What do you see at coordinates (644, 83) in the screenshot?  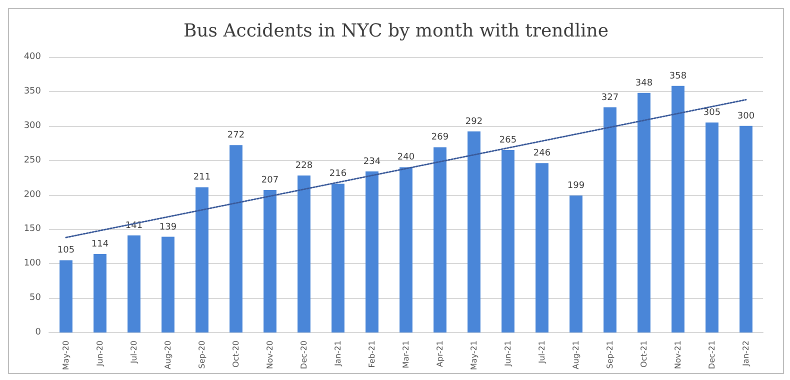 I see `data-label: 348` at bounding box center [644, 83].